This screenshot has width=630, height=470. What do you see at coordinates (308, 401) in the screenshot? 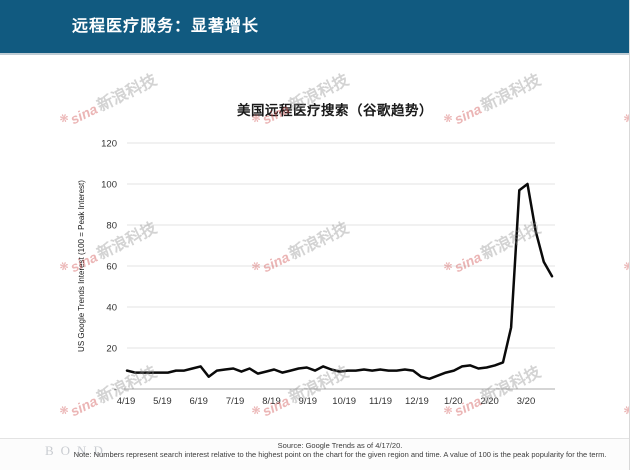
I see `x-tick-label: 9/19` at bounding box center [308, 401].